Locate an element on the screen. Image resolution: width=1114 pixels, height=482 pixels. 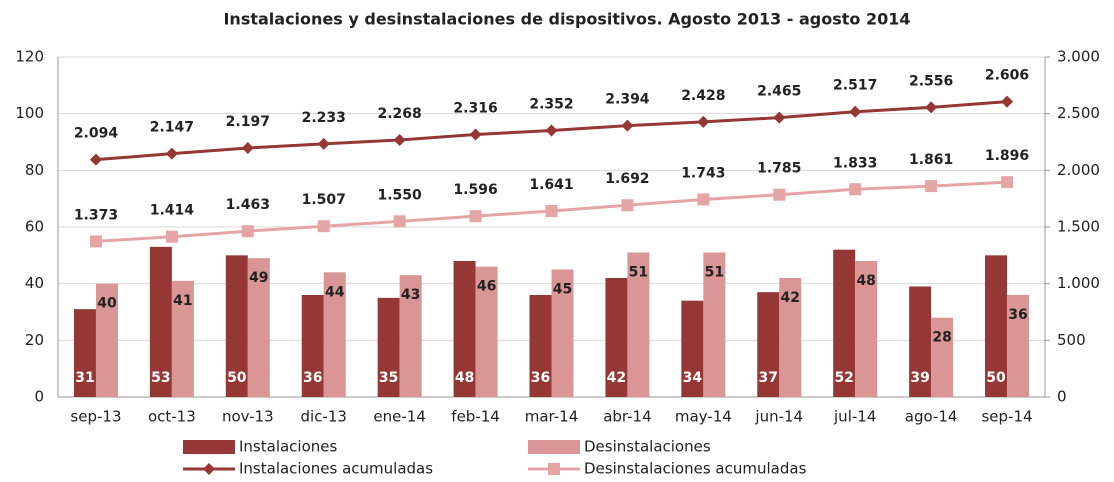
data-label: 44 is located at coordinates (335, 292).